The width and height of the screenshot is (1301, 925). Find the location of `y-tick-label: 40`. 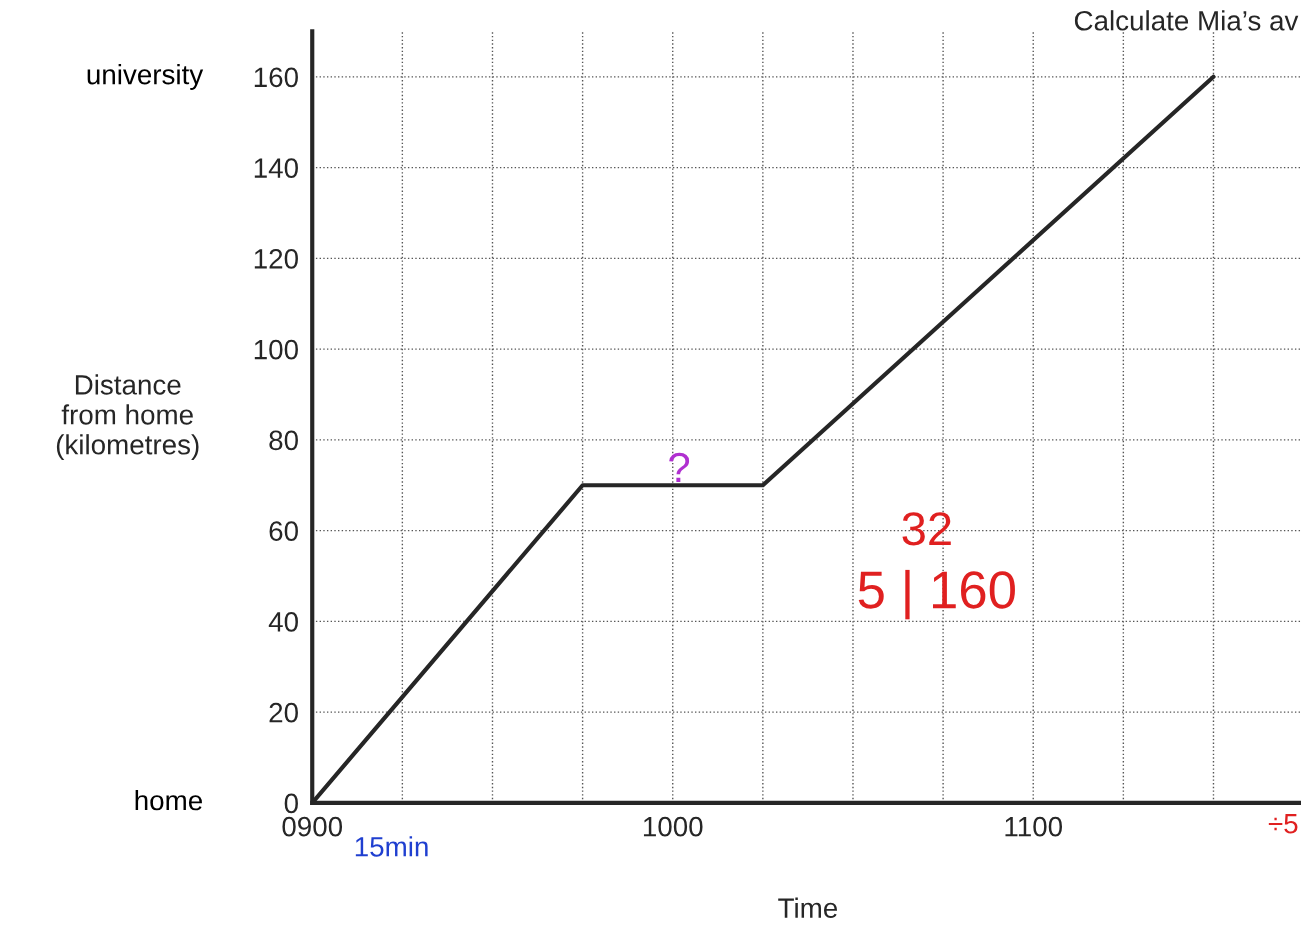

y-tick-label: 40 is located at coordinates (283, 622).